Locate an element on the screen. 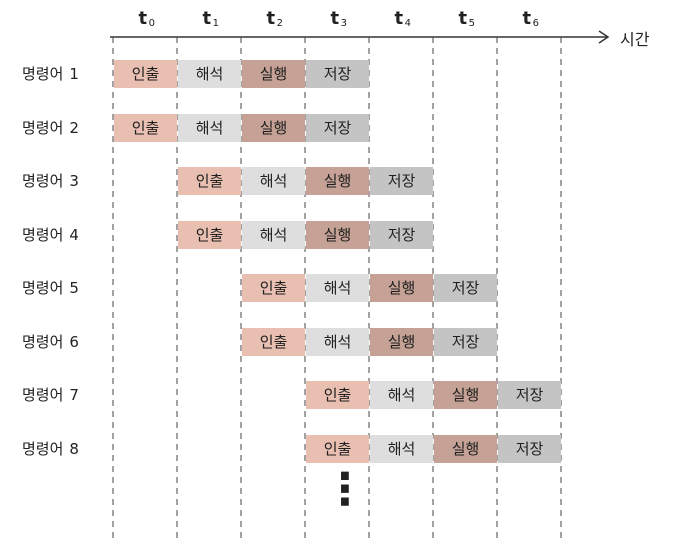  continuation-dots: ⋮ is located at coordinates (345, 489).